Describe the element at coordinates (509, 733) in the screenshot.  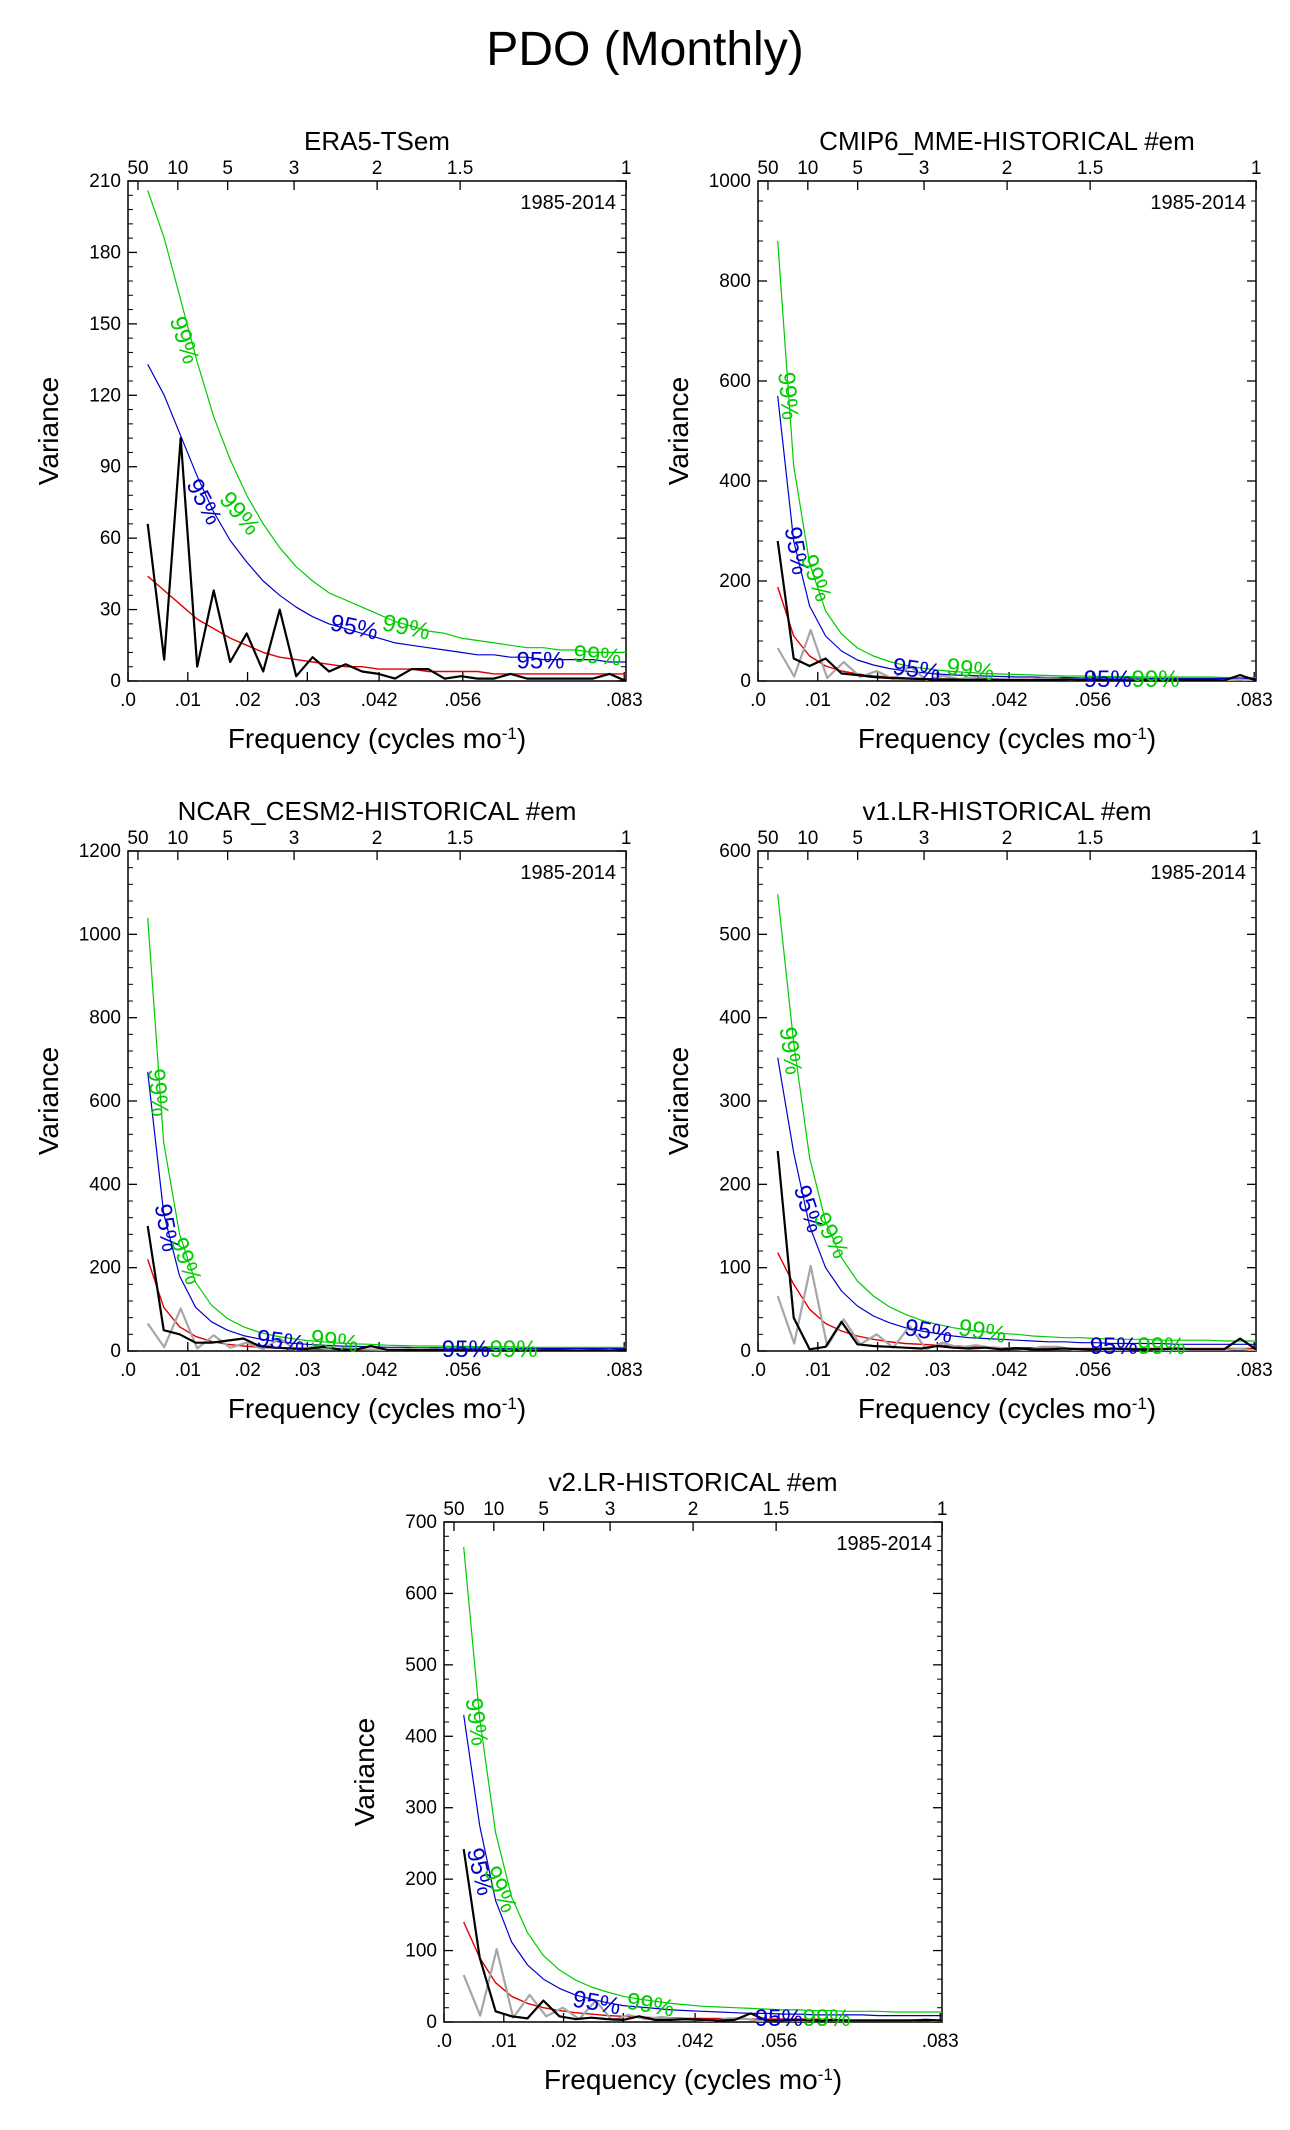
I see `x-axis-label-superscript: -1` at that location.